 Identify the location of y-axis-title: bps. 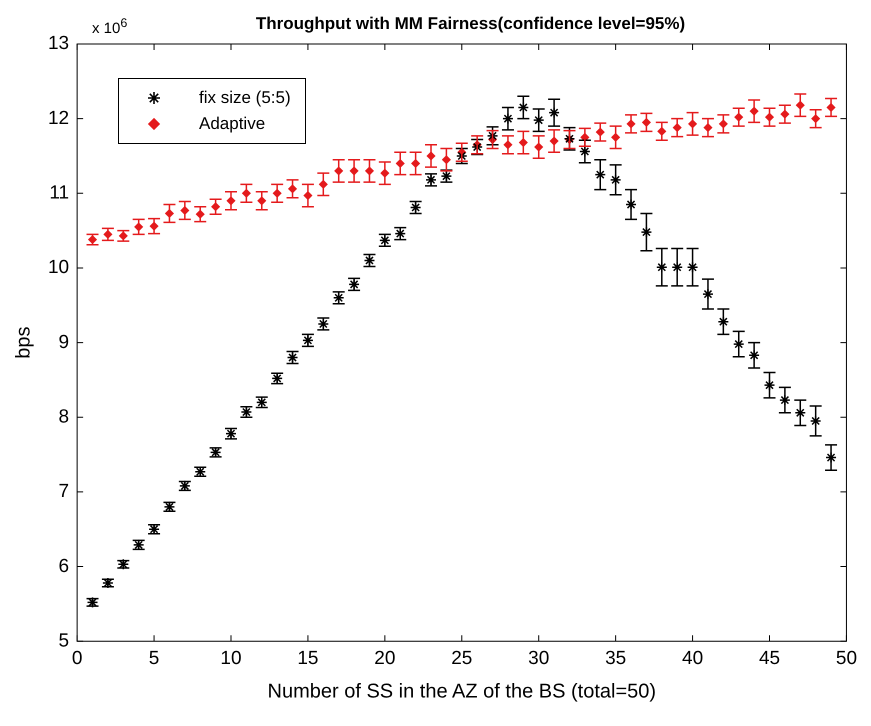
(23, 342).